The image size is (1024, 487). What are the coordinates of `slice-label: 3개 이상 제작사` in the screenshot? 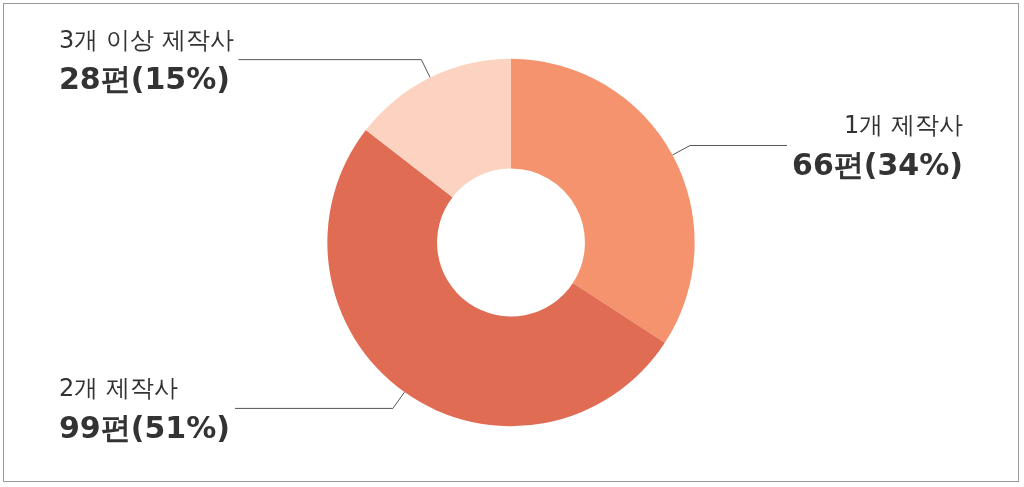 It's located at (146, 39).